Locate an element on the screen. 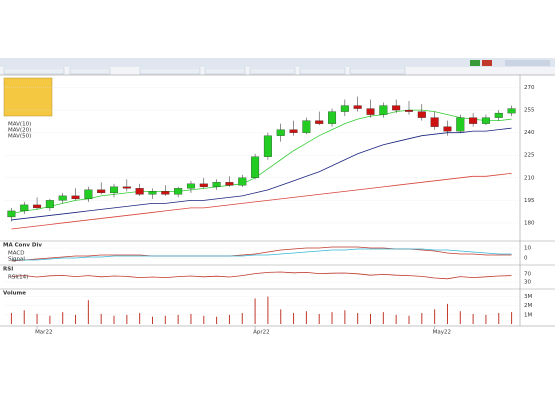 The image size is (555, 400). title-bar is located at coordinates (277, 62).